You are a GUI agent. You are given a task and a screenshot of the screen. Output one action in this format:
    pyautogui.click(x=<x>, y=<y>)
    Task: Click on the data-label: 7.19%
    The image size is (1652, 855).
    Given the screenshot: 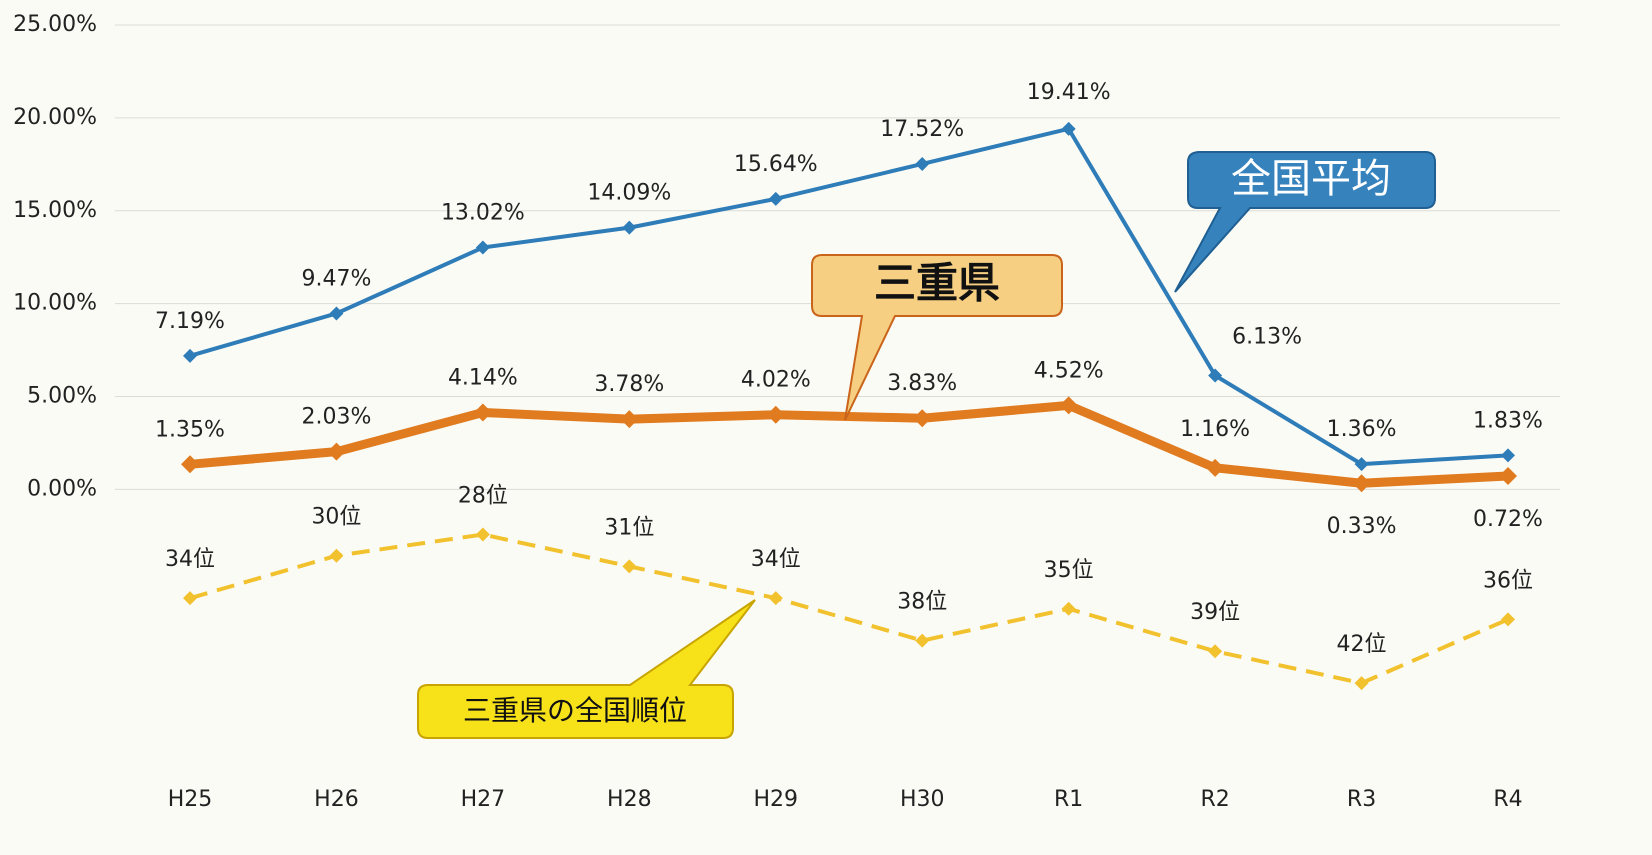 What is the action you would take?
    pyautogui.click(x=190, y=321)
    